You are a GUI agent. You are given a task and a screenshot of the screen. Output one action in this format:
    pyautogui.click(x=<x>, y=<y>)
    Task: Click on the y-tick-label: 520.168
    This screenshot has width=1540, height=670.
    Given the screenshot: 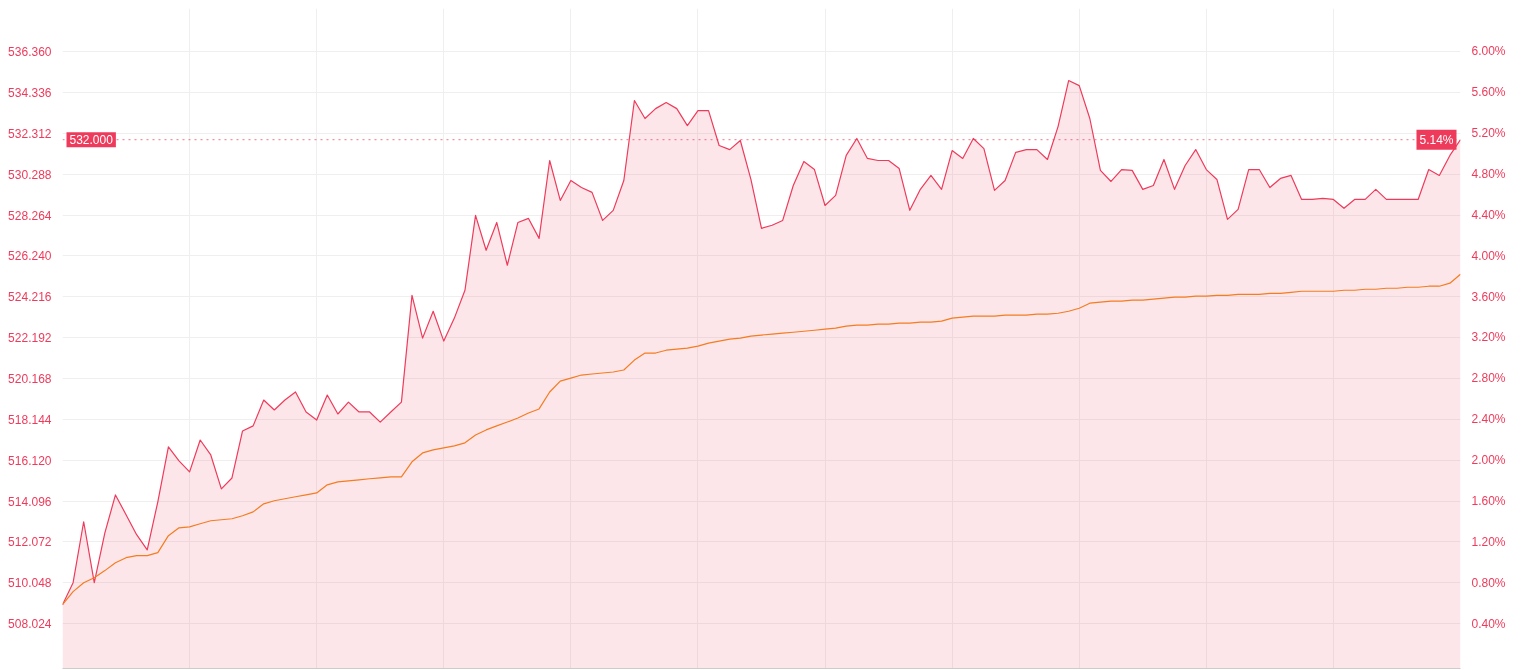 What is the action you would take?
    pyautogui.click(x=30, y=379)
    